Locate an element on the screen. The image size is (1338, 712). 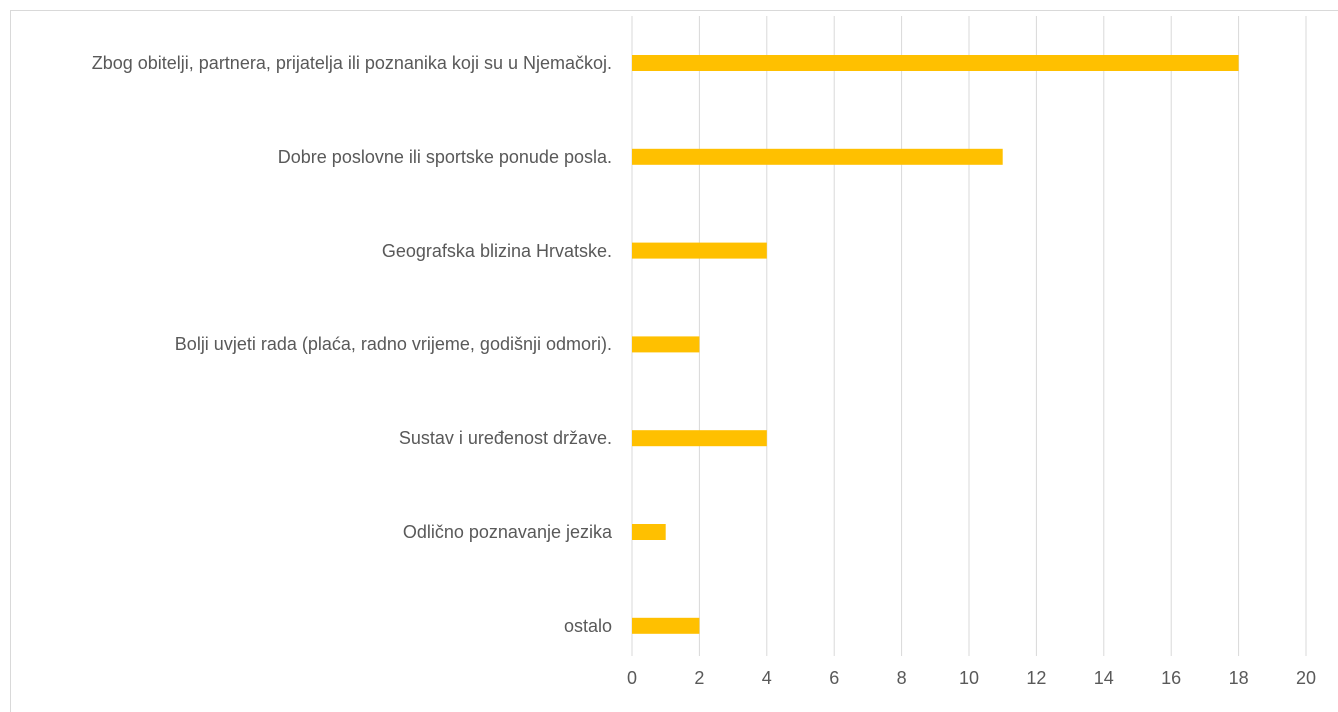
y-tick-label: ostalo is located at coordinates (587, 625).